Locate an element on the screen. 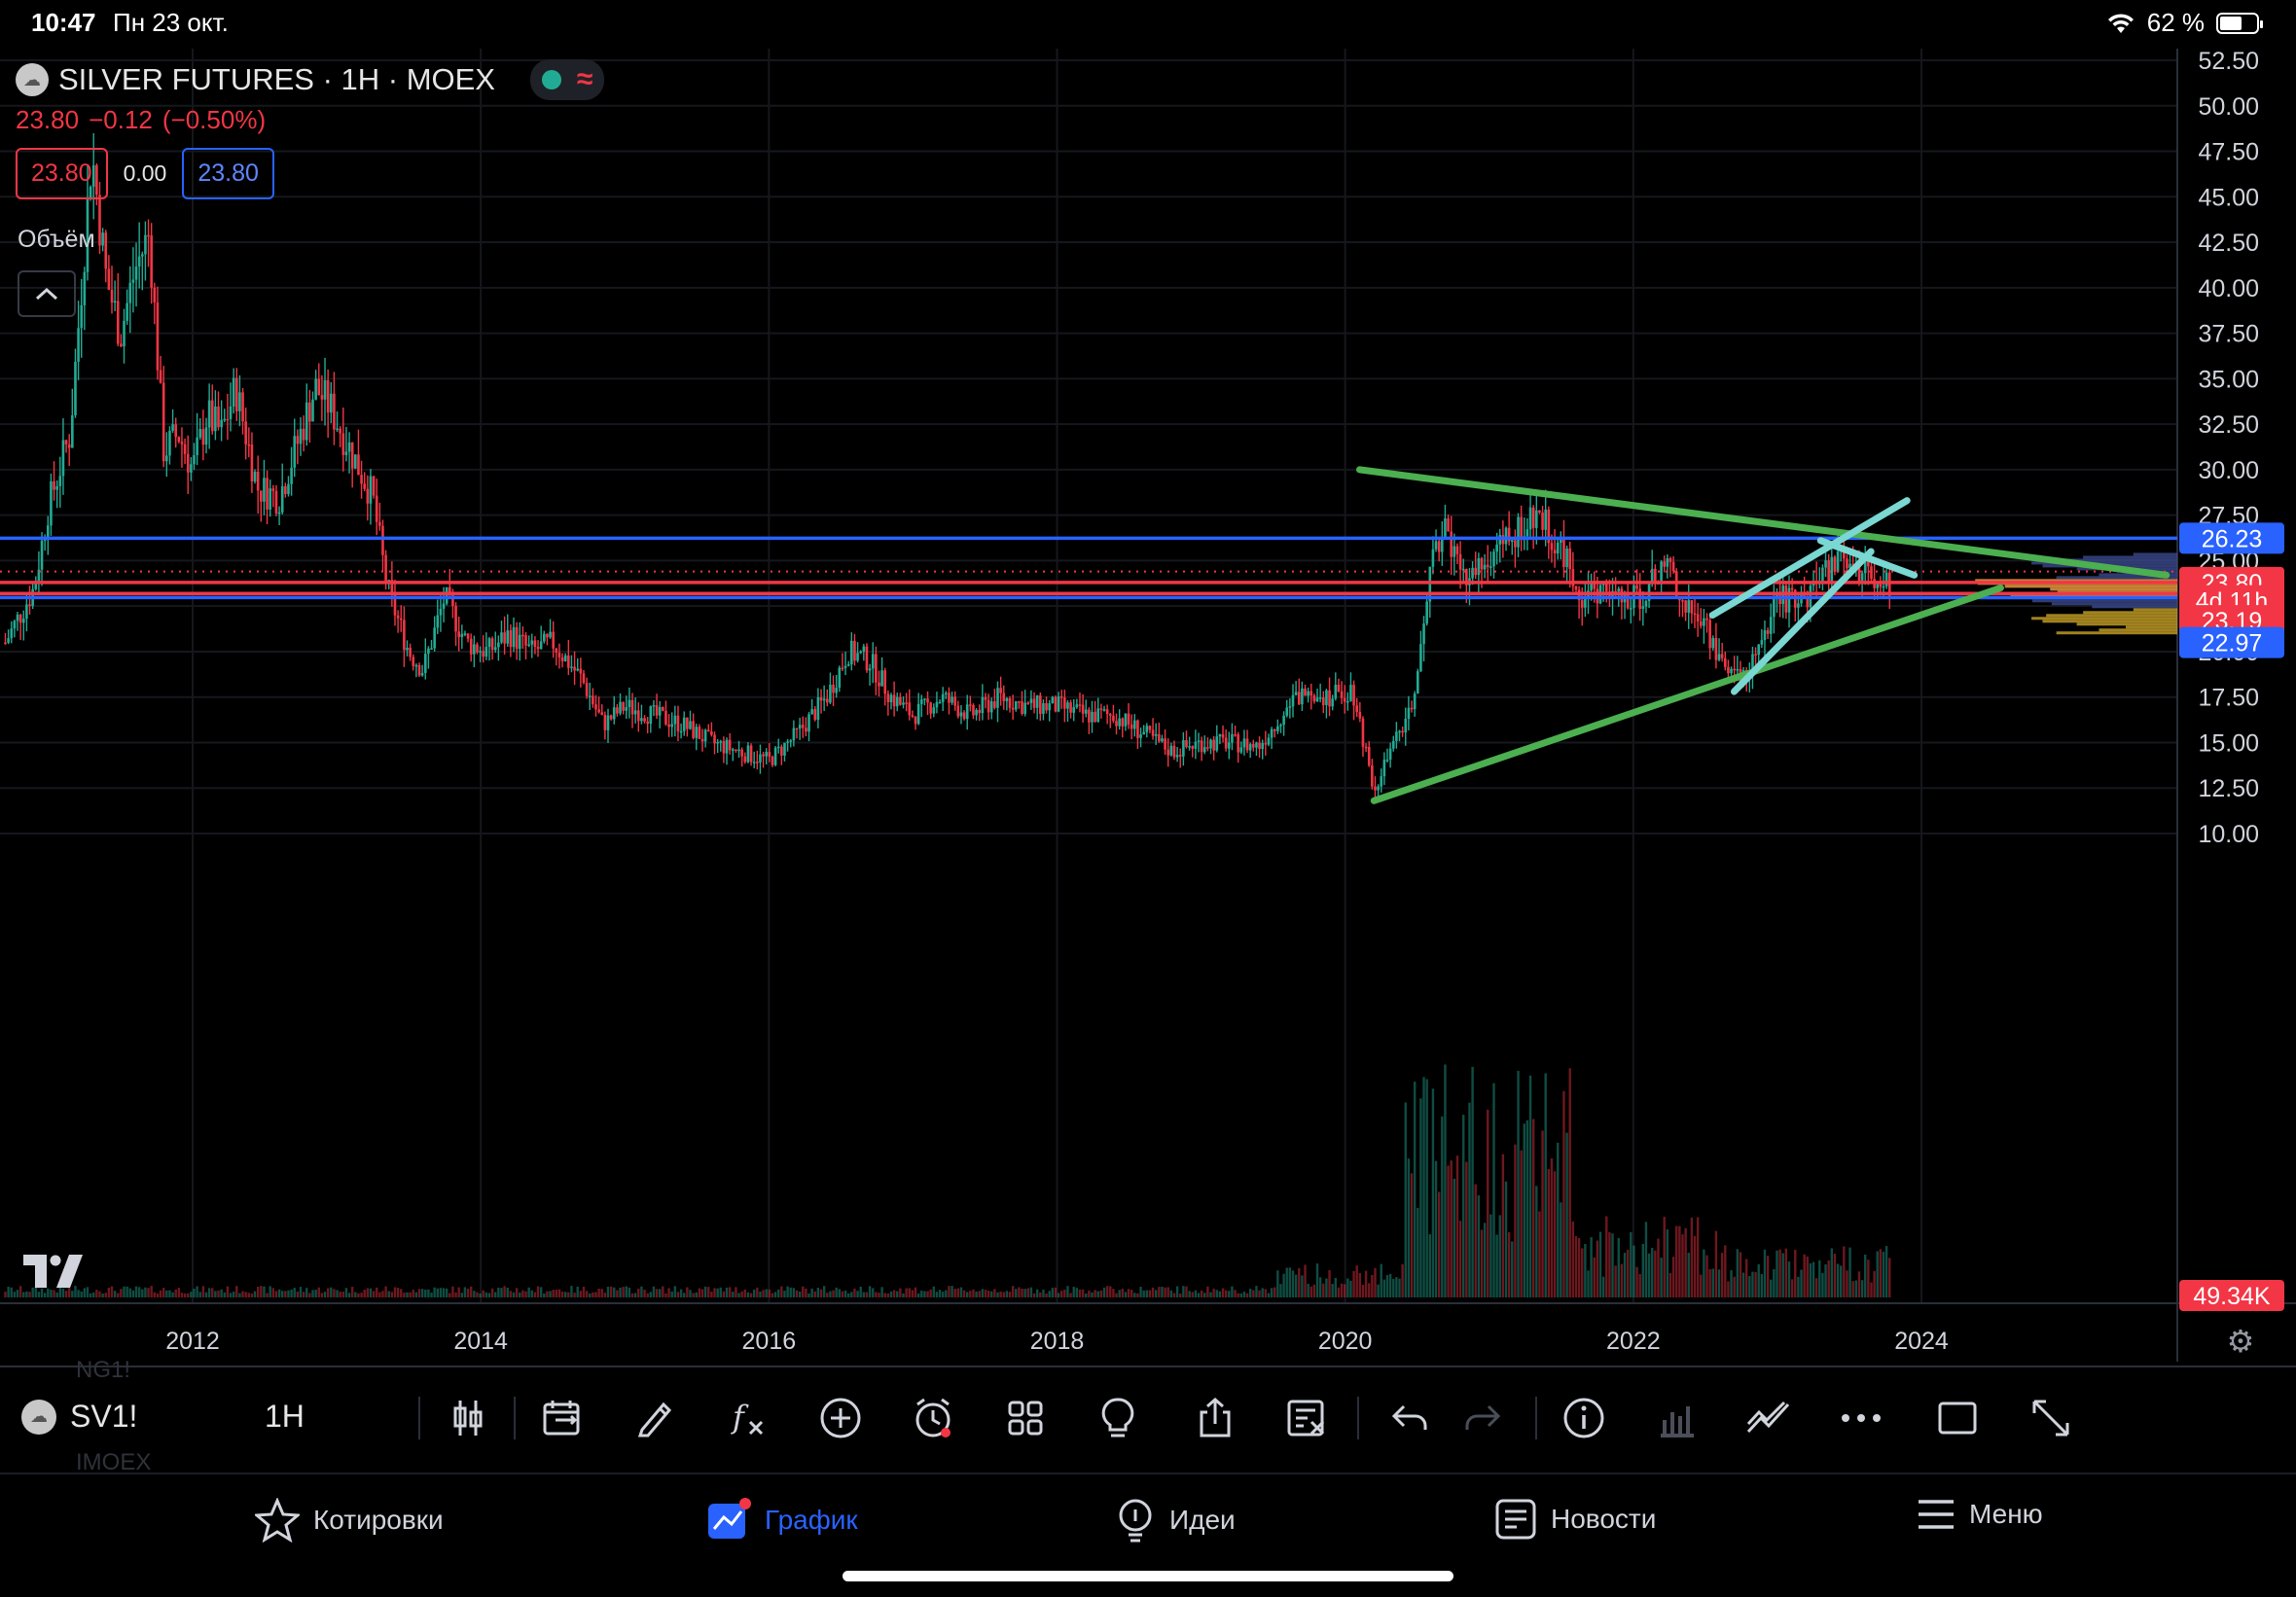 This screenshot has width=2296, height=1597. layout-icon is located at coordinates (1025, 1418).